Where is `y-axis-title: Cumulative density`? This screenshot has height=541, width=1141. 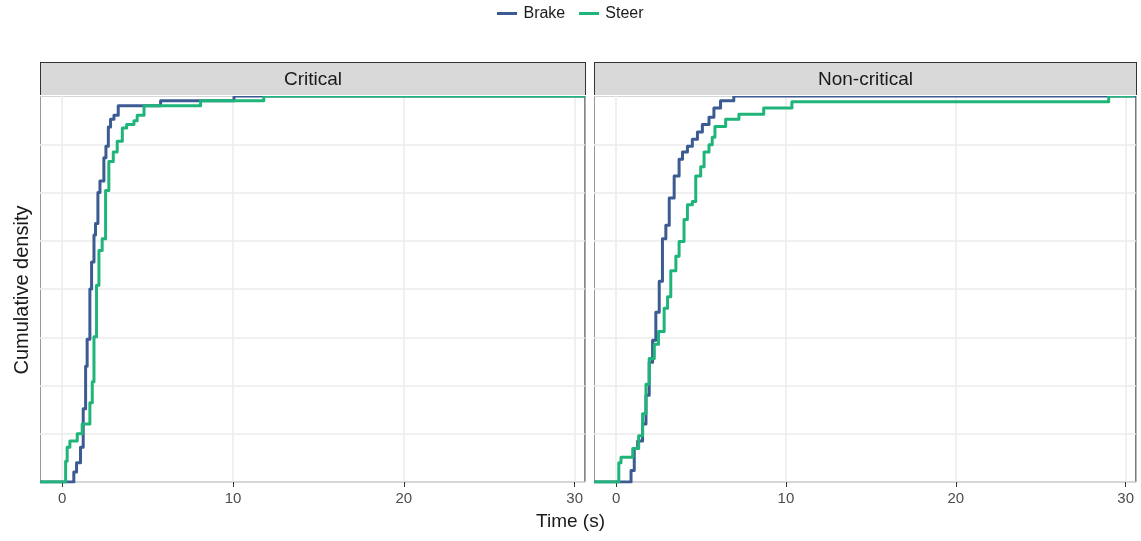
y-axis-title: Cumulative density is located at coordinates (21, 290).